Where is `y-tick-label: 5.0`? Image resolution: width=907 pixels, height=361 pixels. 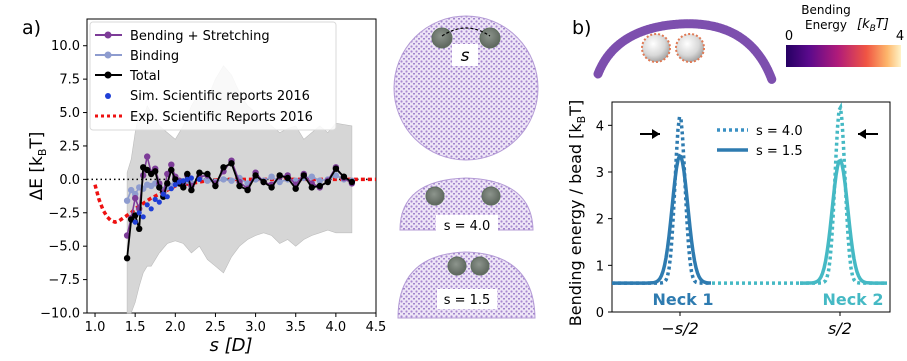 y-tick-label: 5.0 is located at coordinates (69, 113).